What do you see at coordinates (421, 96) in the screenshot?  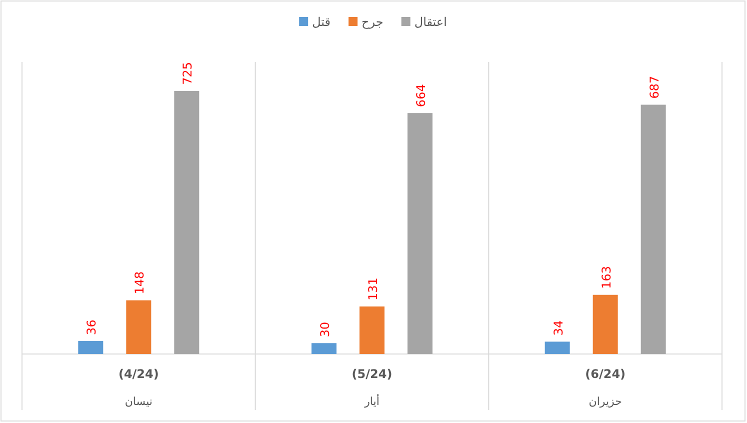 I see `data-label: 664` at bounding box center [421, 96].